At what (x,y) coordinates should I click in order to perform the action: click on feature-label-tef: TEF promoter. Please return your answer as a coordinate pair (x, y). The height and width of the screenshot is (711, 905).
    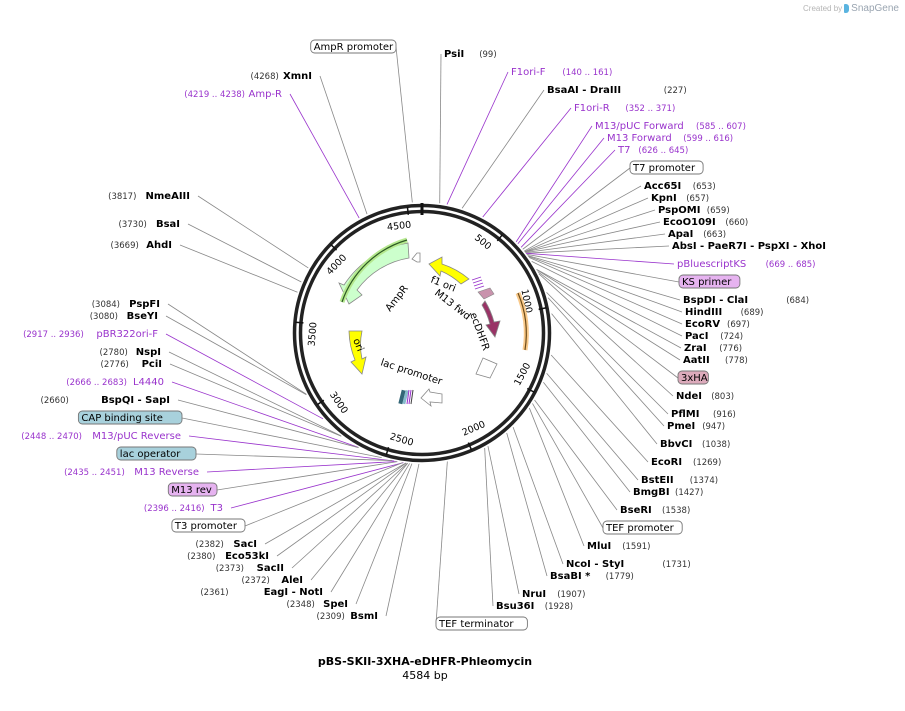
    Looking at the image, I should click on (642, 527).